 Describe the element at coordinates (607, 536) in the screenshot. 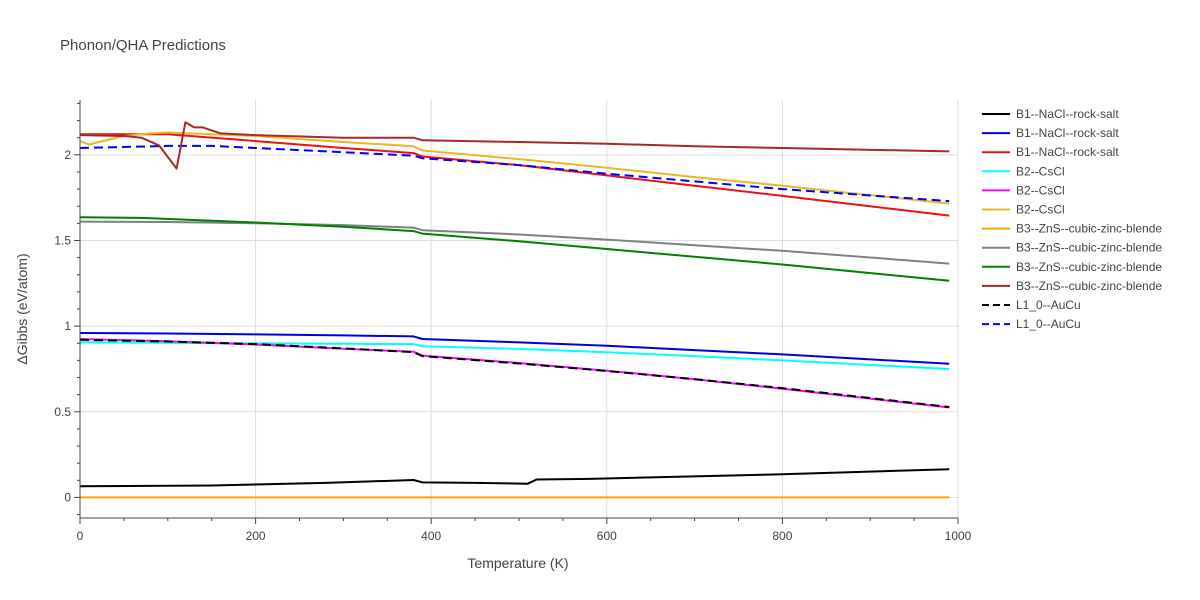

I see `x-tick-label: 600` at that location.